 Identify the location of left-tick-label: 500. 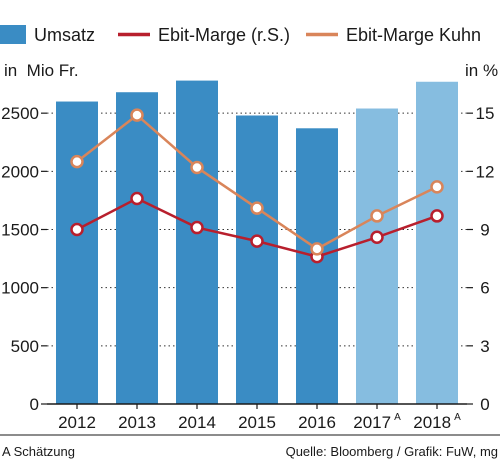
(25, 346).